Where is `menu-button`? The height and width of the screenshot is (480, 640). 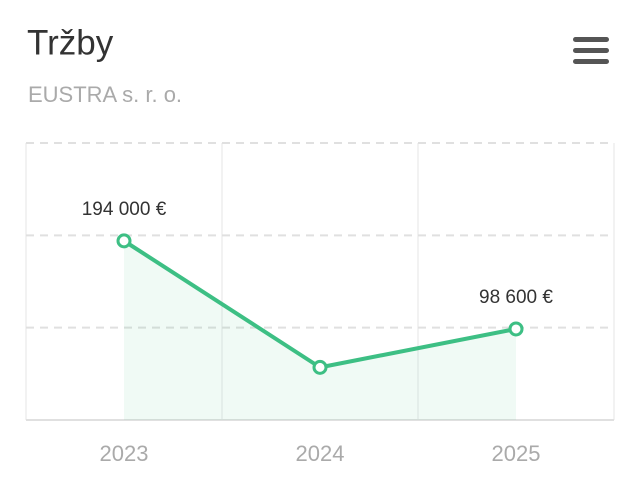
menu-button is located at coordinates (591, 50).